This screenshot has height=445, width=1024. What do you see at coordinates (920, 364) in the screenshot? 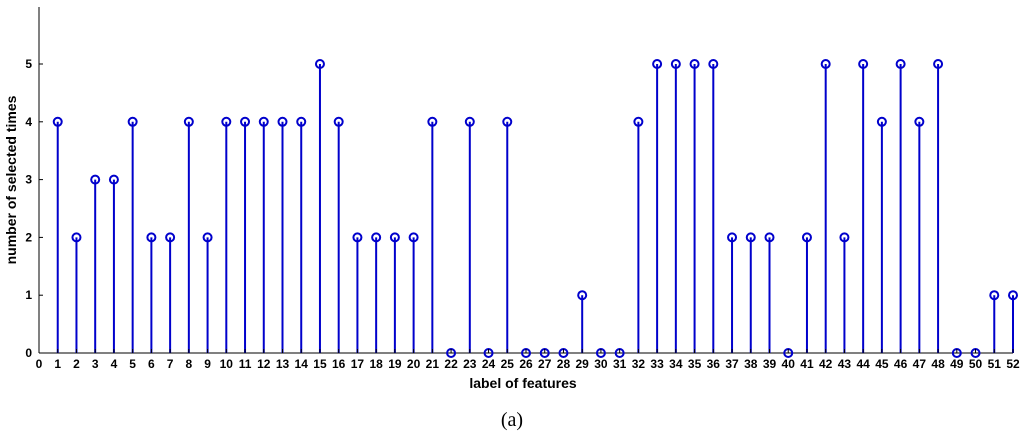
I see `x-tick-label: 47` at bounding box center [920, 364].